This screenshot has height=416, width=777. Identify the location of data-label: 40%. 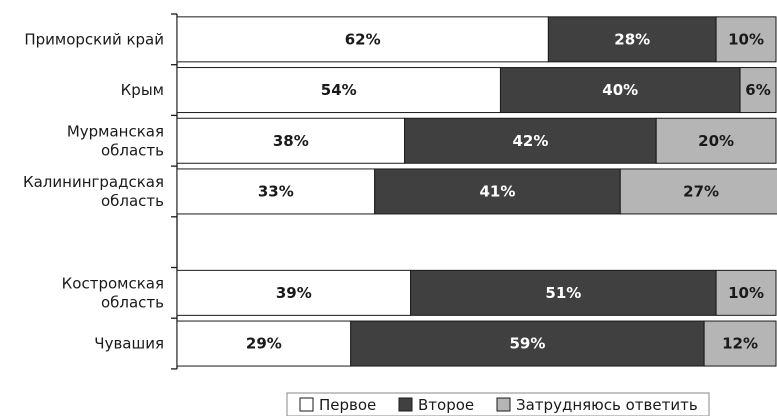
(620, 90).